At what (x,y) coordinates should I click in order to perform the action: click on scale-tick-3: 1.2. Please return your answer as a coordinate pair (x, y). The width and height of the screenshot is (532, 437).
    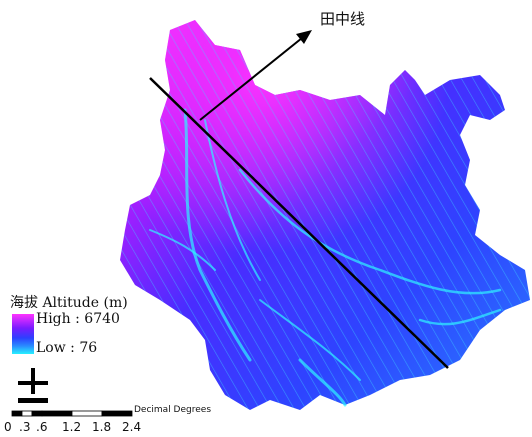
    Looking at the image, I should click on (72, 427).